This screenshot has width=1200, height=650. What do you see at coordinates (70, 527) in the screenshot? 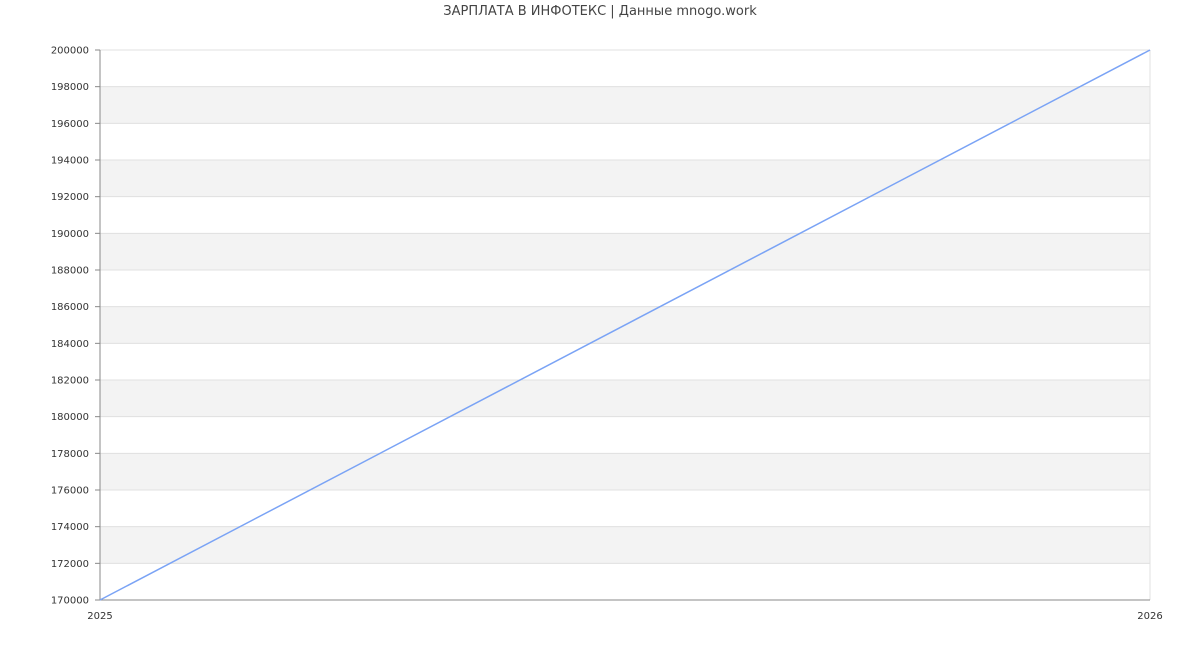
I see `y-tick-label: 174000` at bounding box center [70, 527].